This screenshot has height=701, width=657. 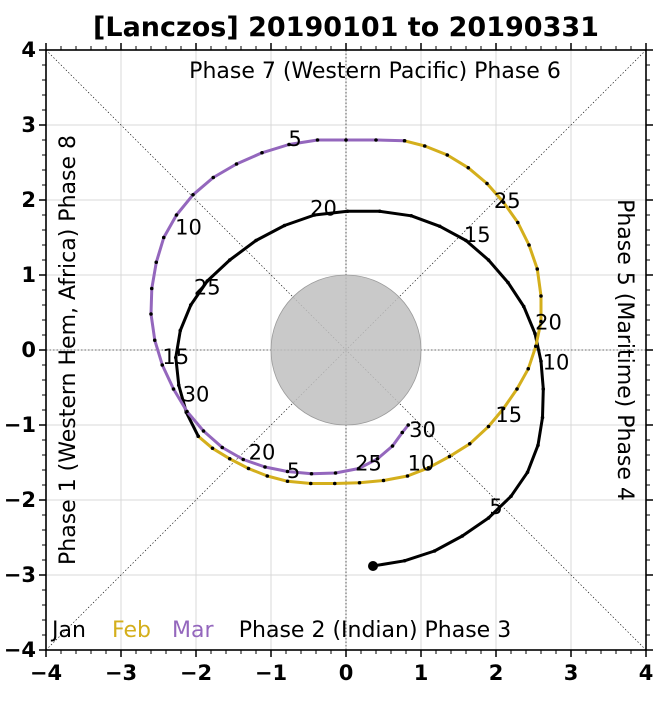 What do you see at coordinates (346, 673) in the screenshot?
I see `x-tick-label: 0` at bounding box center [346, 673].